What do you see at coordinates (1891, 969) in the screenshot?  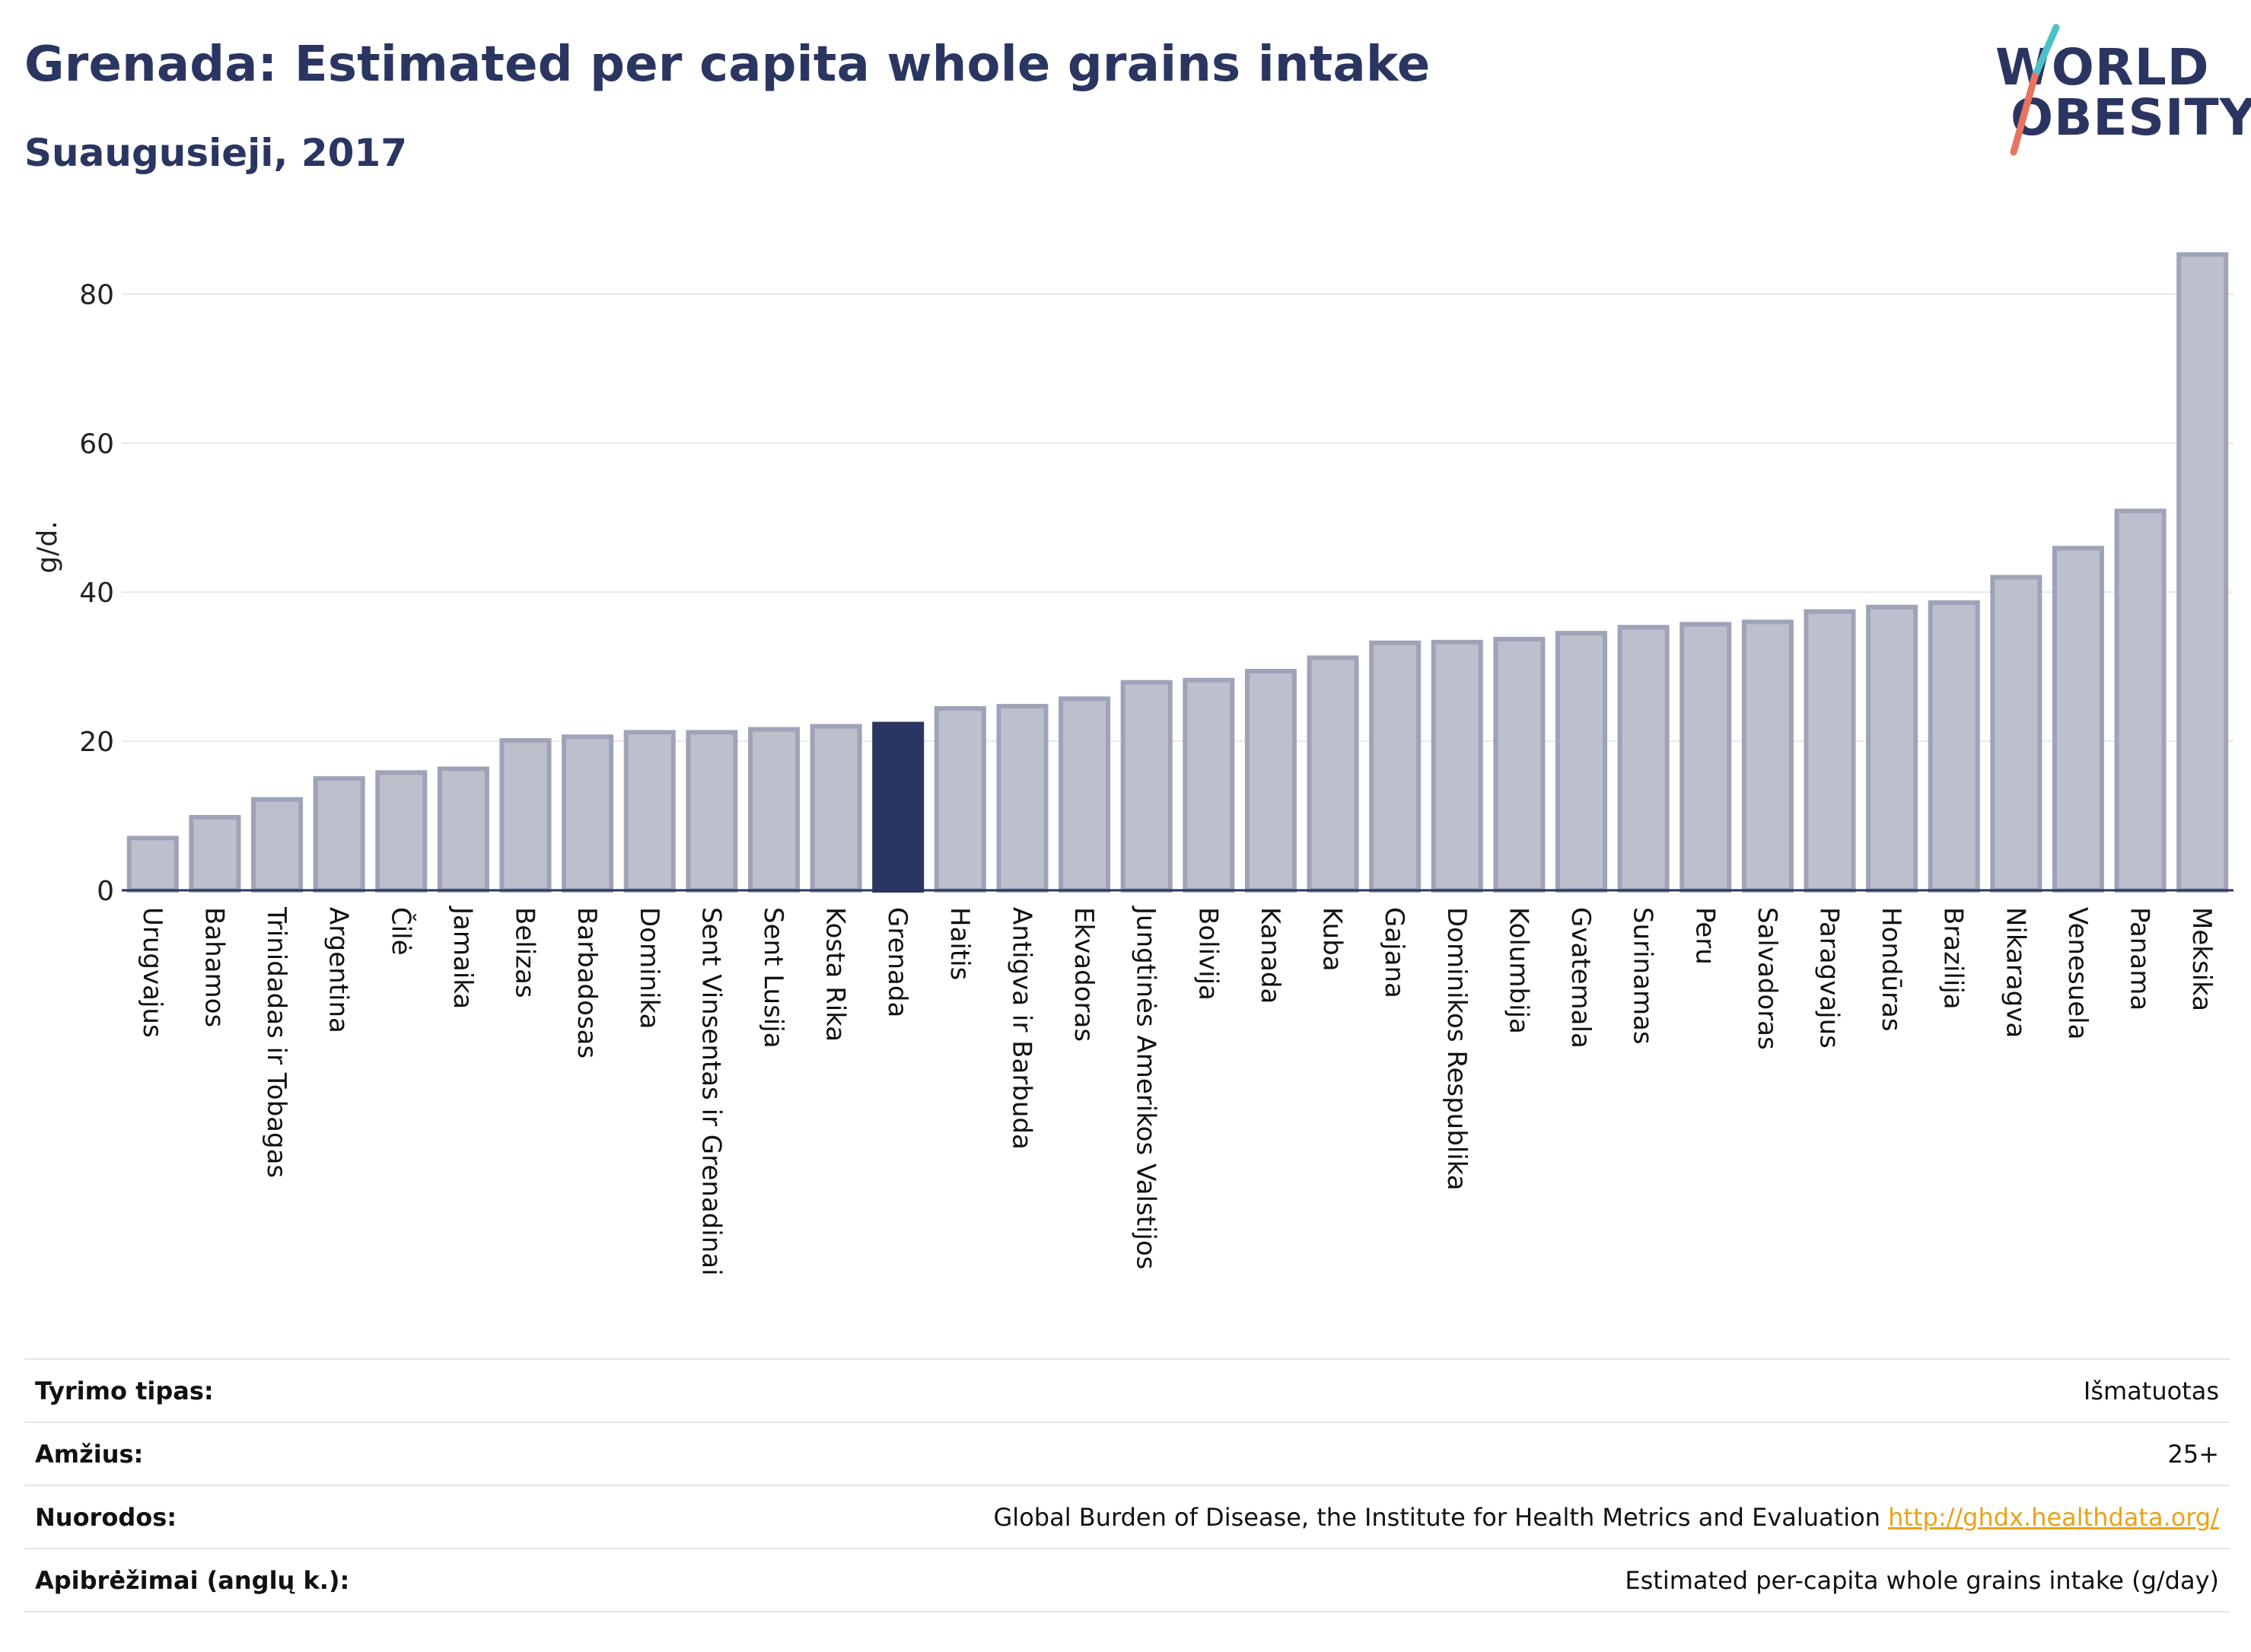 I see `x-tick-label: Hondūras` at bounding box center [1891, 969].